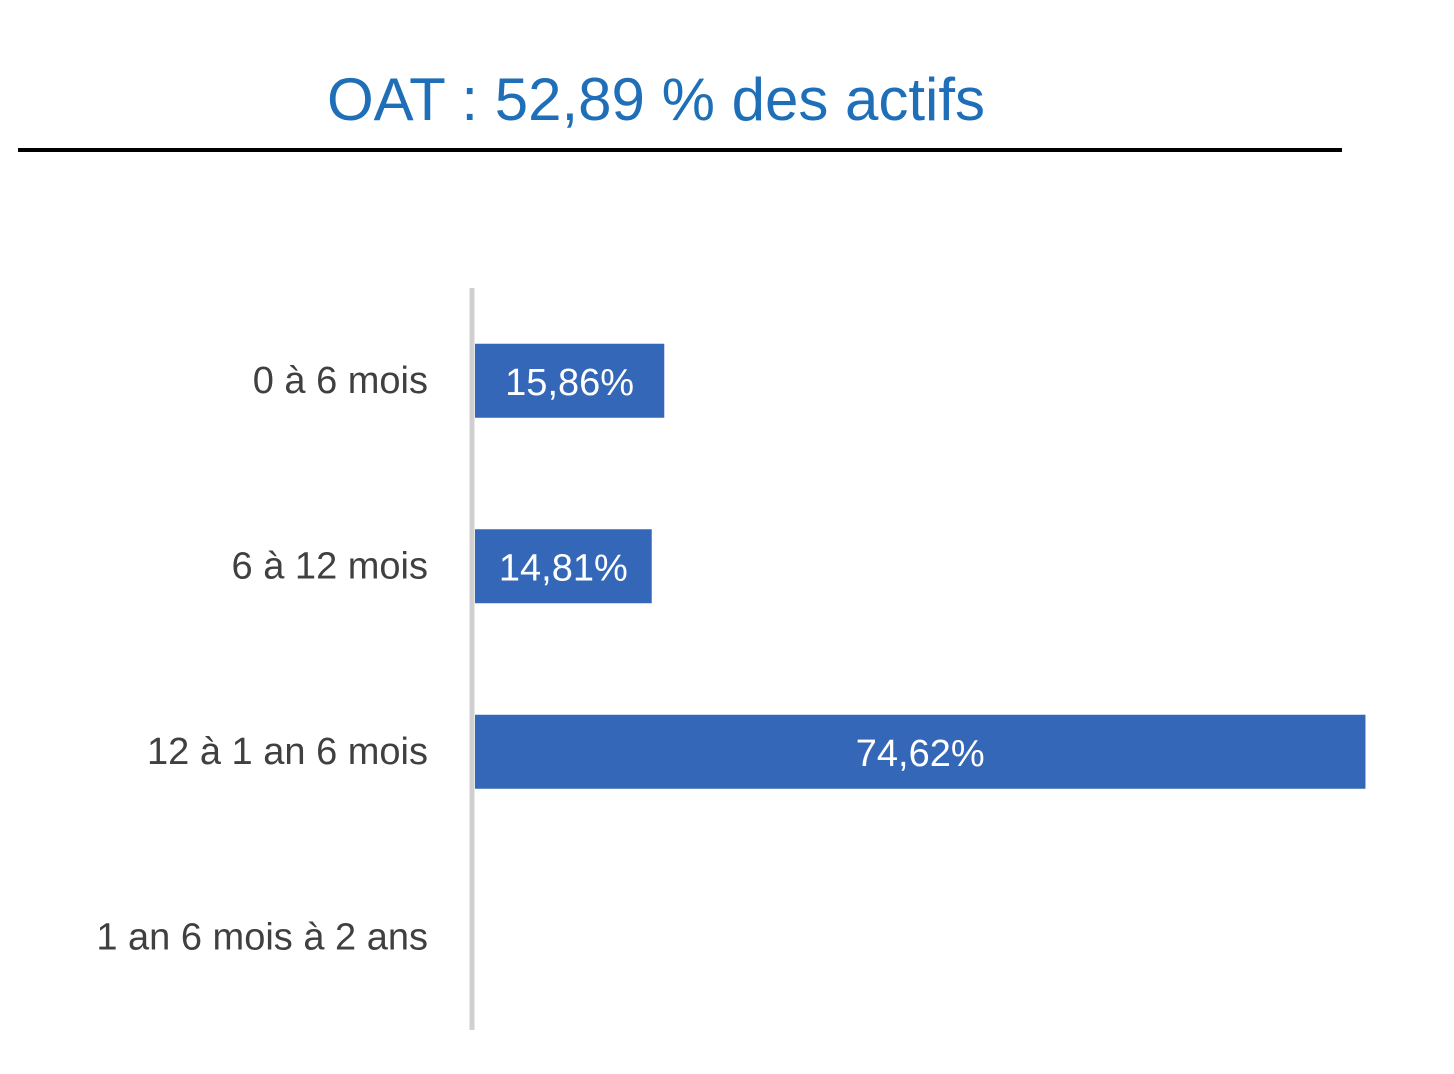  What do you see at coordinates (330, 566) in the screenshot?
I see `category-label: 6 à 12 mois` at bounding box center [330, 566].